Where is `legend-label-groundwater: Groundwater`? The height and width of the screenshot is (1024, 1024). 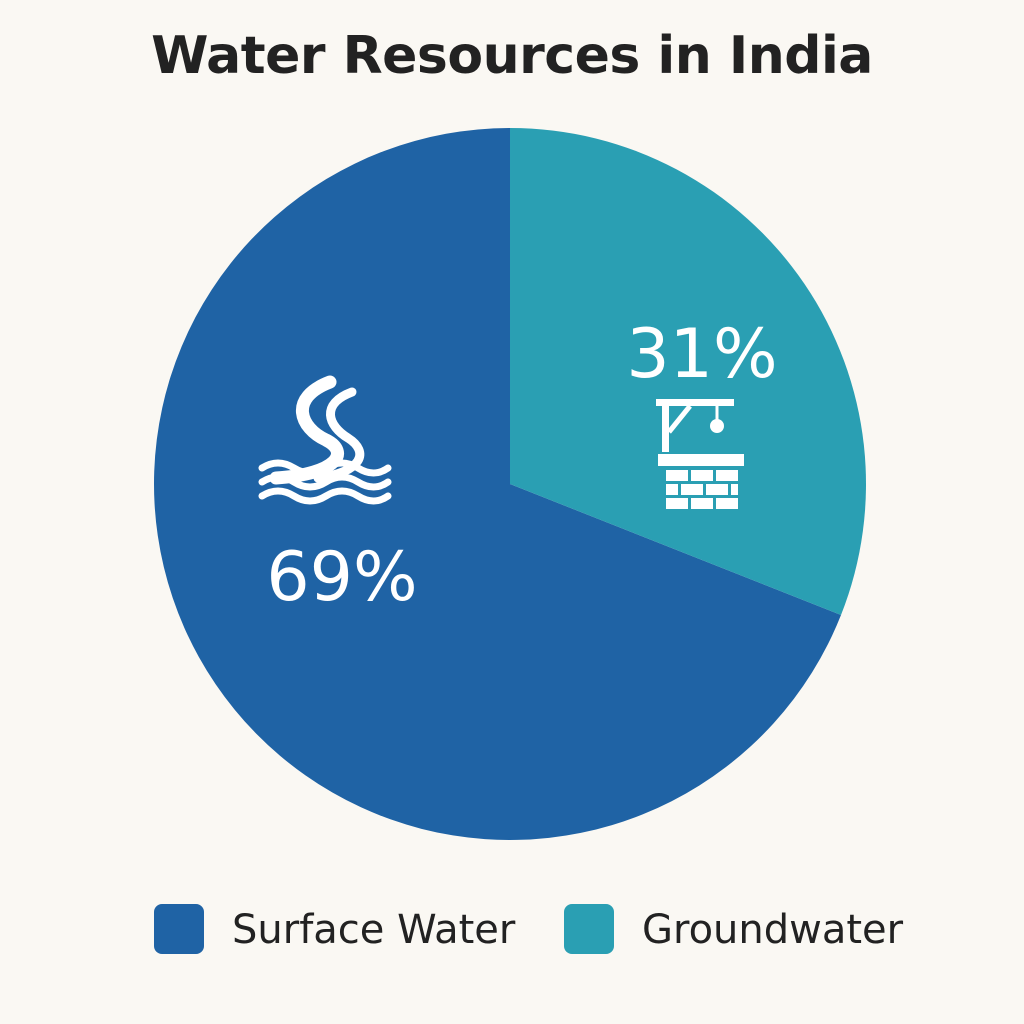 legend-label-groundwater: Groundwater is located at coordinates (773, 930).